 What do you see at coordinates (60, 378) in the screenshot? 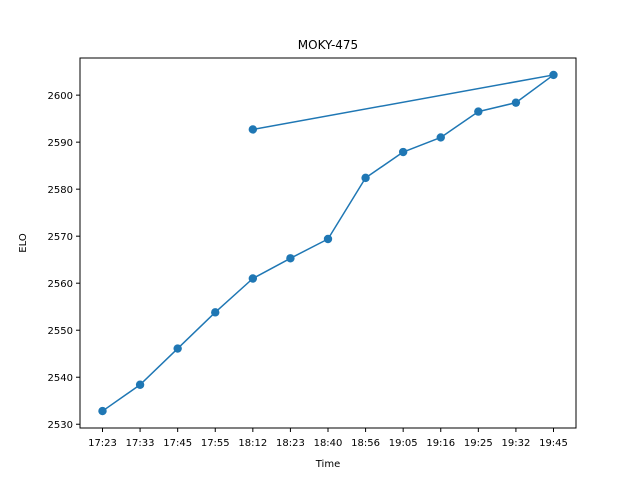
I see `y-tick-label: 2540` at bounding box center [60, 378].